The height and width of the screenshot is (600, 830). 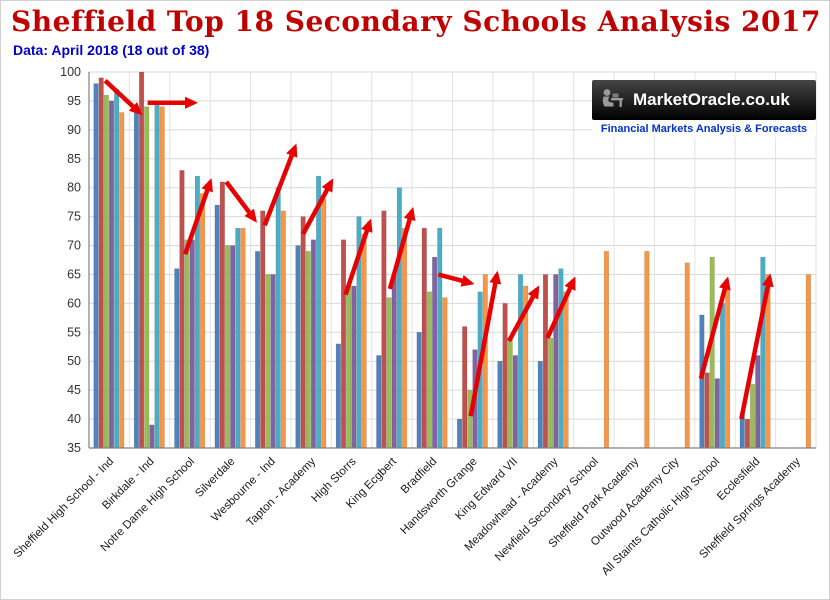 I want to click on x-tick-label: Bradfield, so click(x=419, y=476).